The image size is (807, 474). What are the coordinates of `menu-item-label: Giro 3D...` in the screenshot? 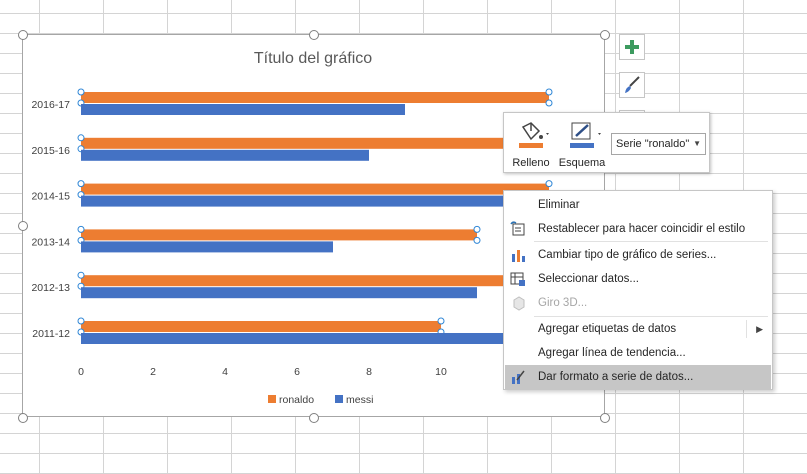 It's located at (563, 303).